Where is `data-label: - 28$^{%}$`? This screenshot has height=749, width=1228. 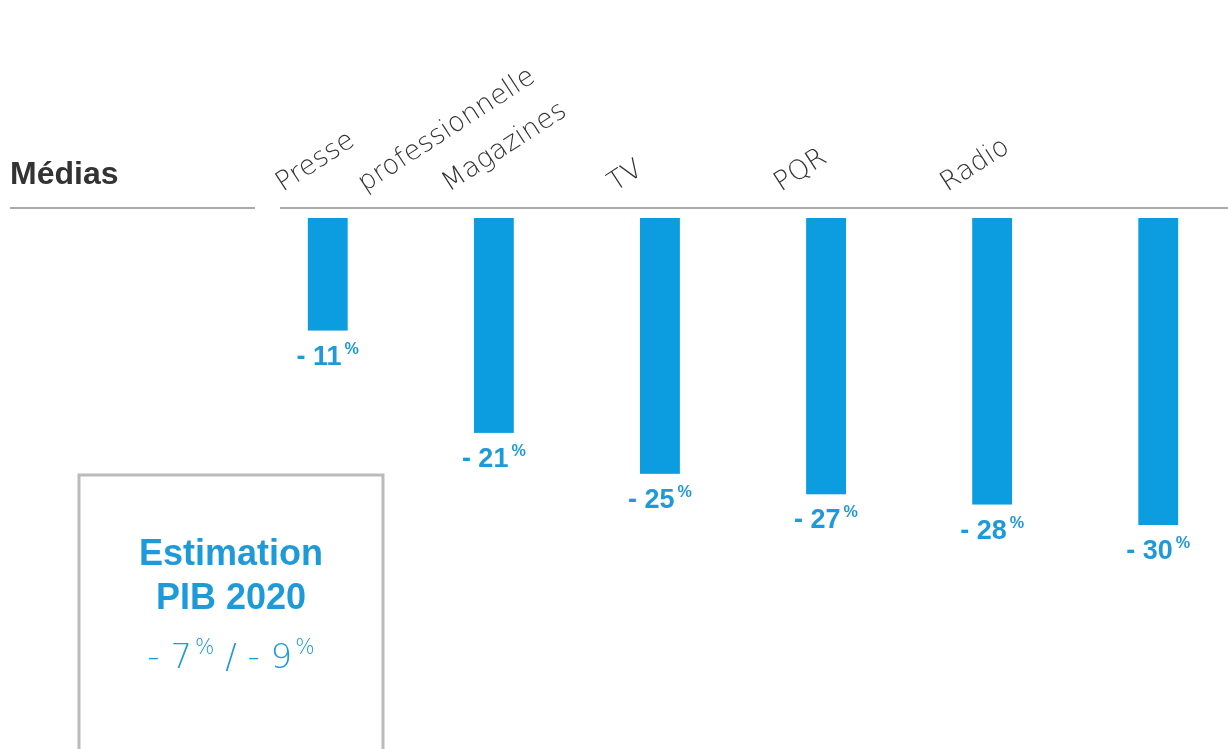
data-label: - 28$^{%}$ is located at coordinates (992, 528).